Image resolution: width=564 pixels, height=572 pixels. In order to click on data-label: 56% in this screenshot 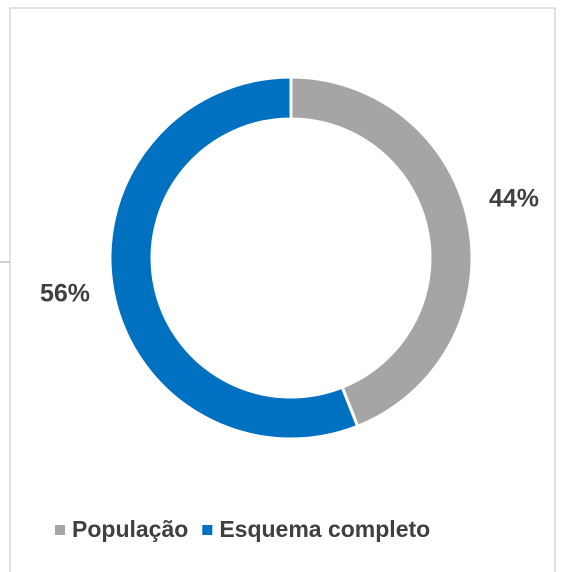, I will do `click(65, 294)`.